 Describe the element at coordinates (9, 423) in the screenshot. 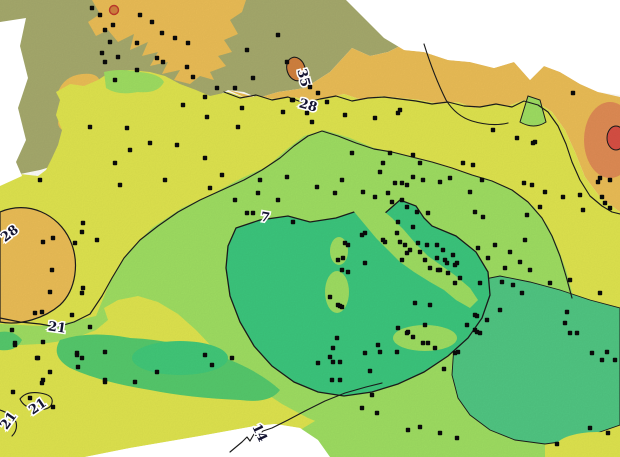

I see `contour-21-corner-line` at that location.